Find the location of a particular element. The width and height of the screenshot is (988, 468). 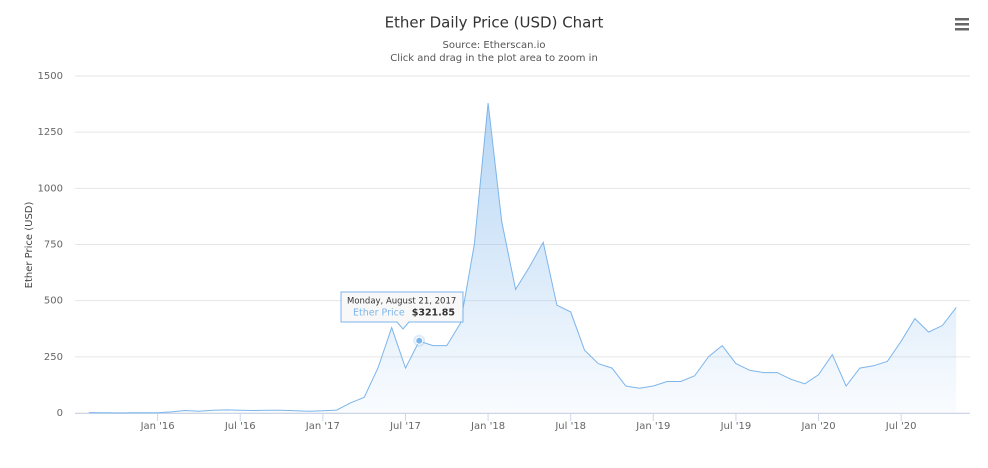

y-tick-label: 1250 is located at coordinates (50, 132).